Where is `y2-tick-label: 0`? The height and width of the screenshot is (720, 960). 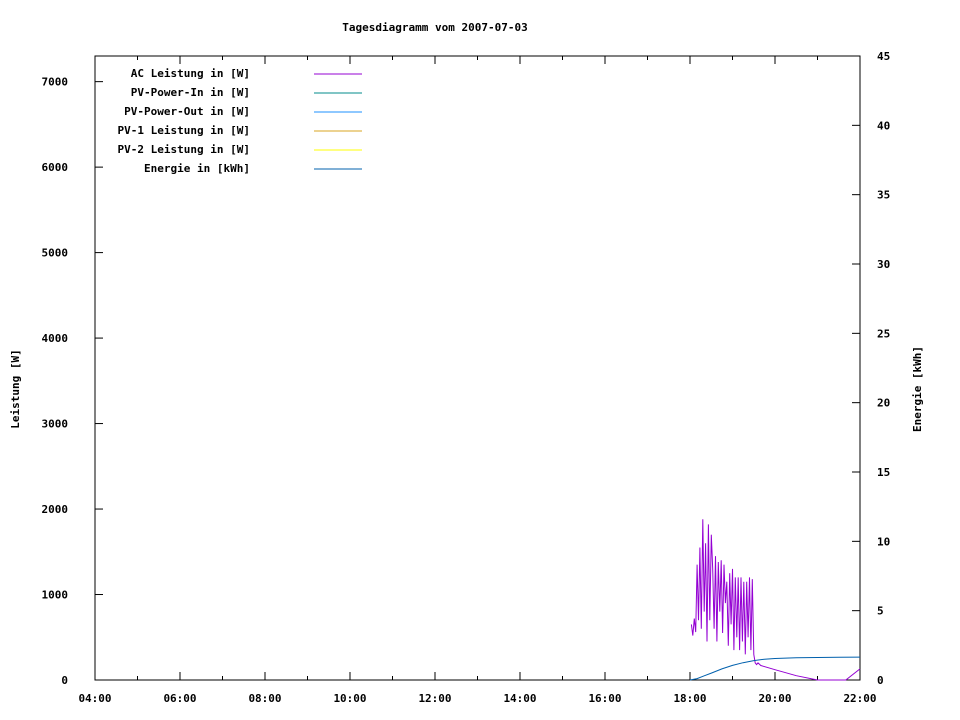 y2-tick-label: 0 is located at coordinates (880, 680).